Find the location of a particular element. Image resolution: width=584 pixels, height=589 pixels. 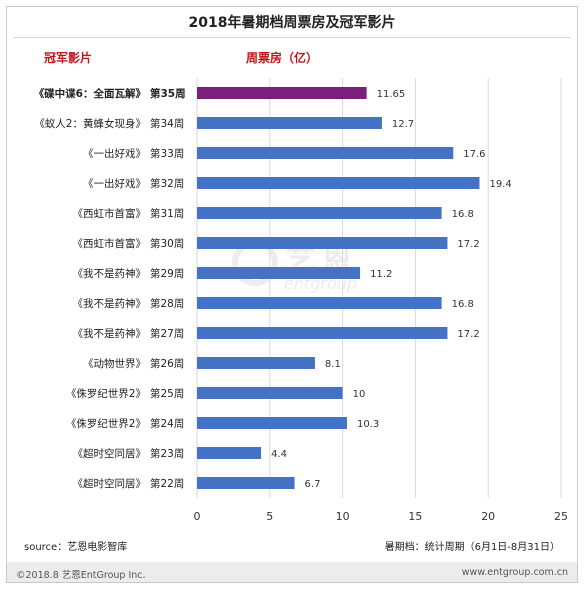

week-label: 第34周 is located at coordinates (167, 123).